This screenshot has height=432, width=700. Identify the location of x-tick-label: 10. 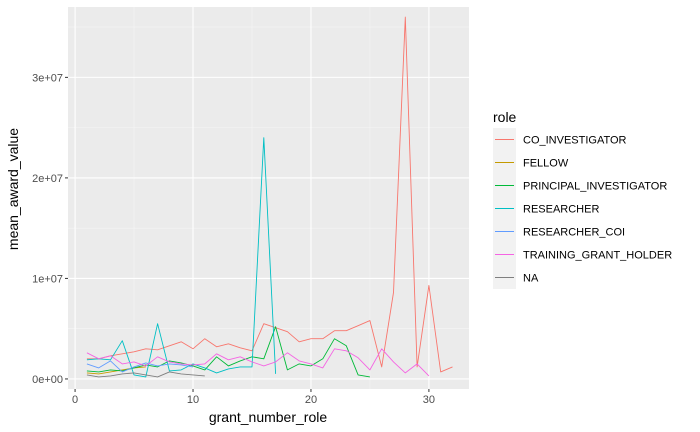
(193, 400).